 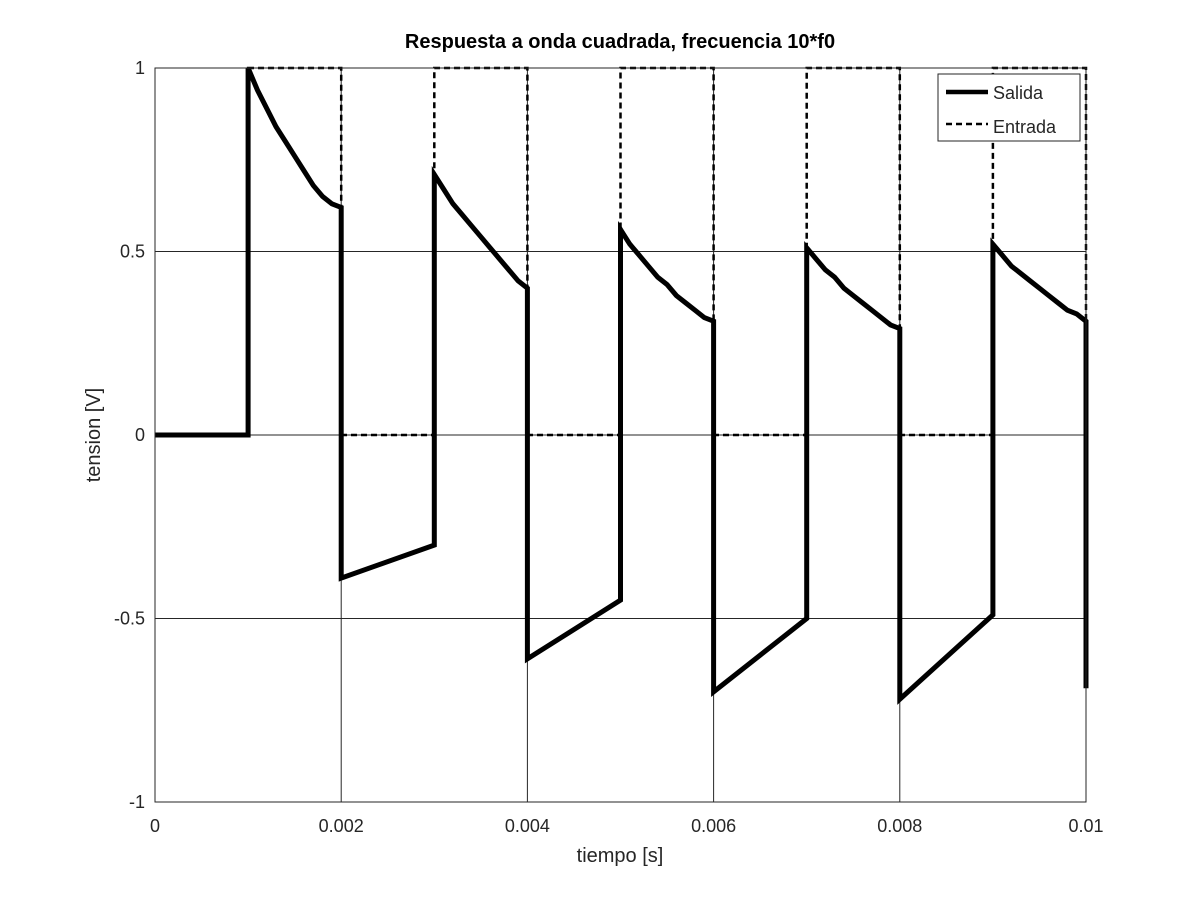 I want to click on y-tick-label: -0.5, so click(x=129, y=619).